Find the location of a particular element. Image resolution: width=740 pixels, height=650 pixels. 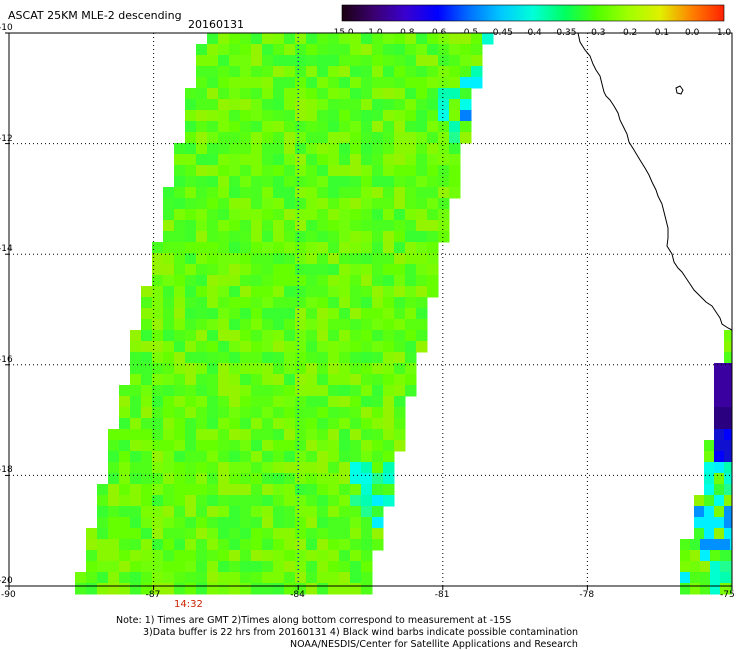

swath-right is located at coordinates (706, 462).